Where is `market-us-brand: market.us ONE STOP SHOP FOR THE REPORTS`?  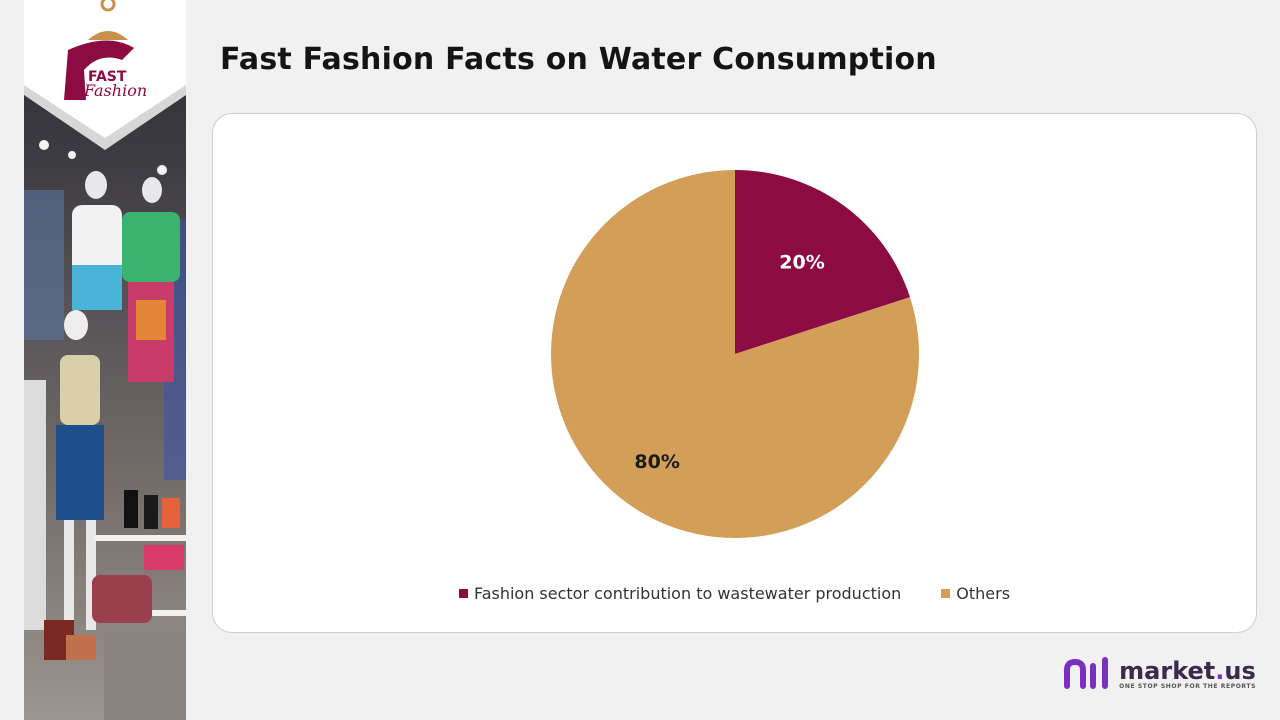
market-us-brand: market.us ONE STOP SHOP FOR THE REPORTS is located at coordinates (1159, 674).